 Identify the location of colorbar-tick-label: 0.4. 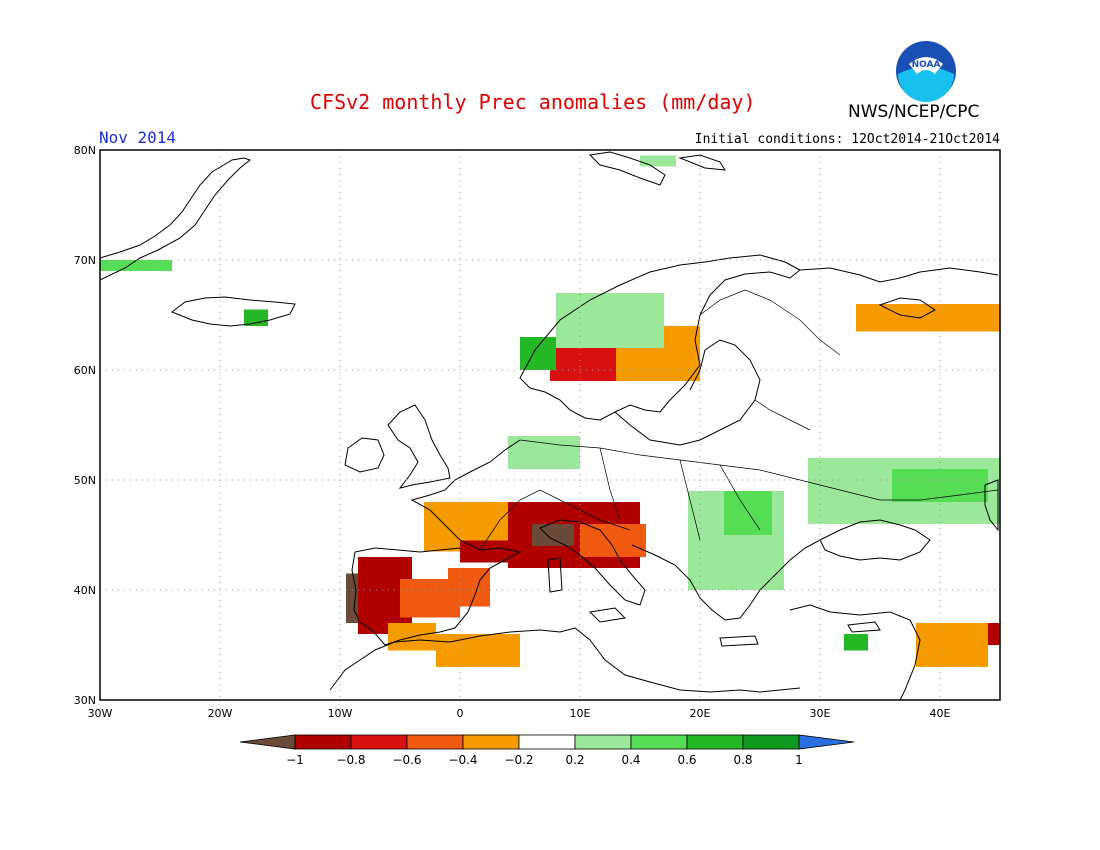
(630, 760).